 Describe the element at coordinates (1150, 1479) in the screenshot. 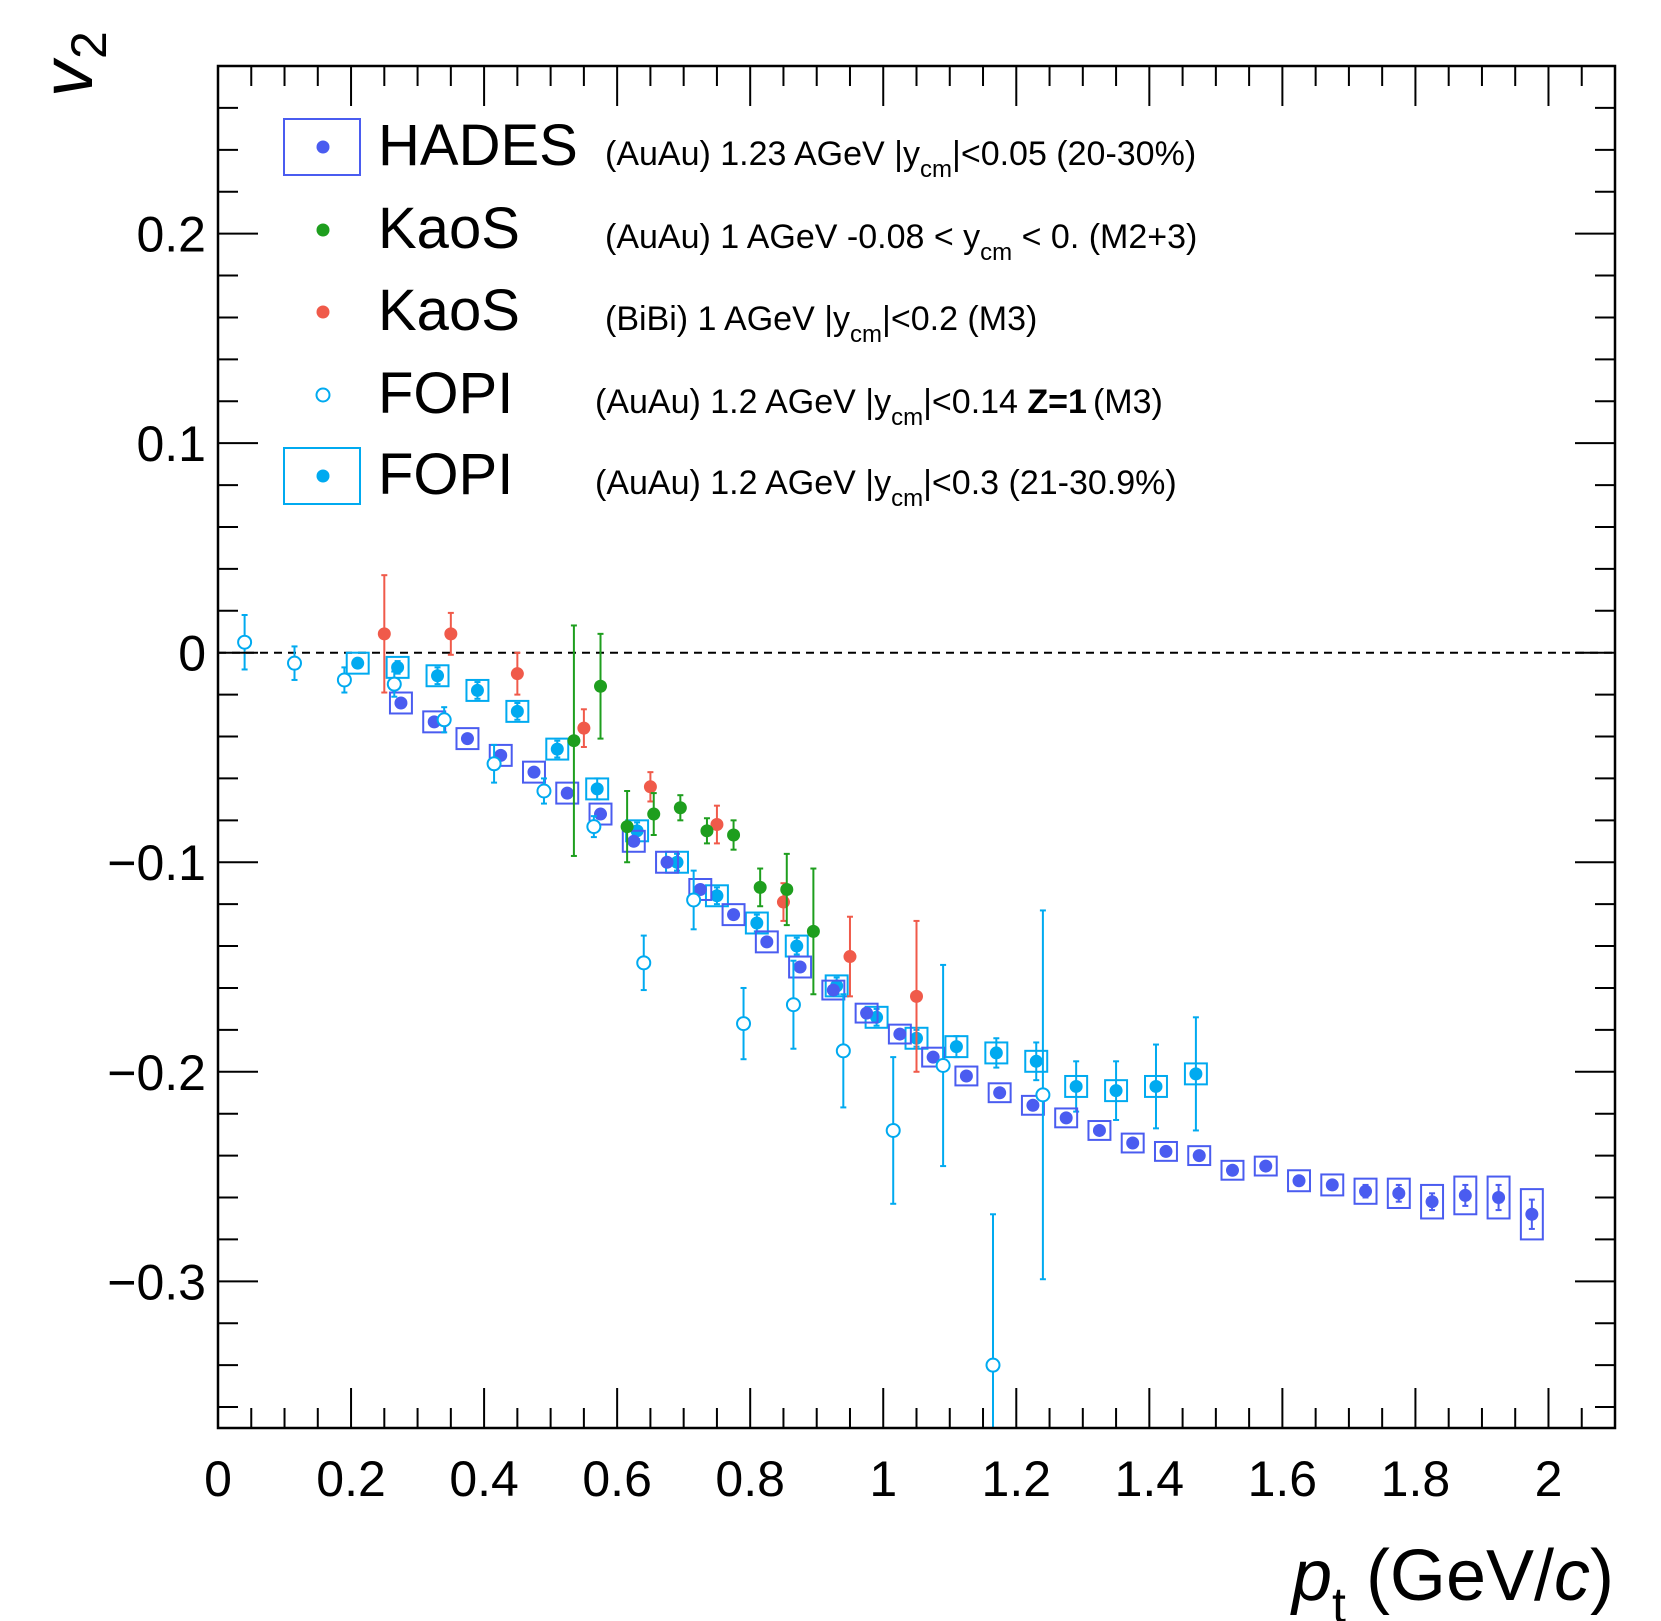

I see `x-tick-label: 1.4` at that location.